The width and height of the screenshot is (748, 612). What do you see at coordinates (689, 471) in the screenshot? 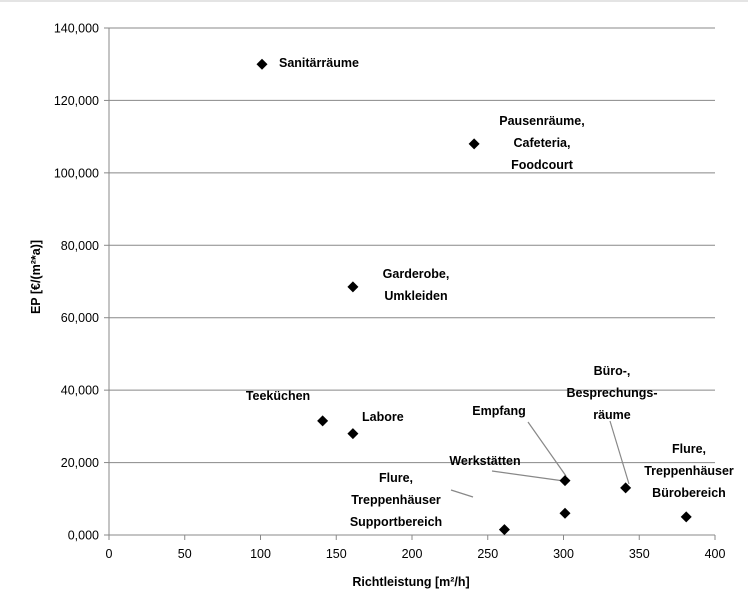
I see `data-point-label: Flure, Treppenhäuser Bürobereich` at bounding box center [689, 471].